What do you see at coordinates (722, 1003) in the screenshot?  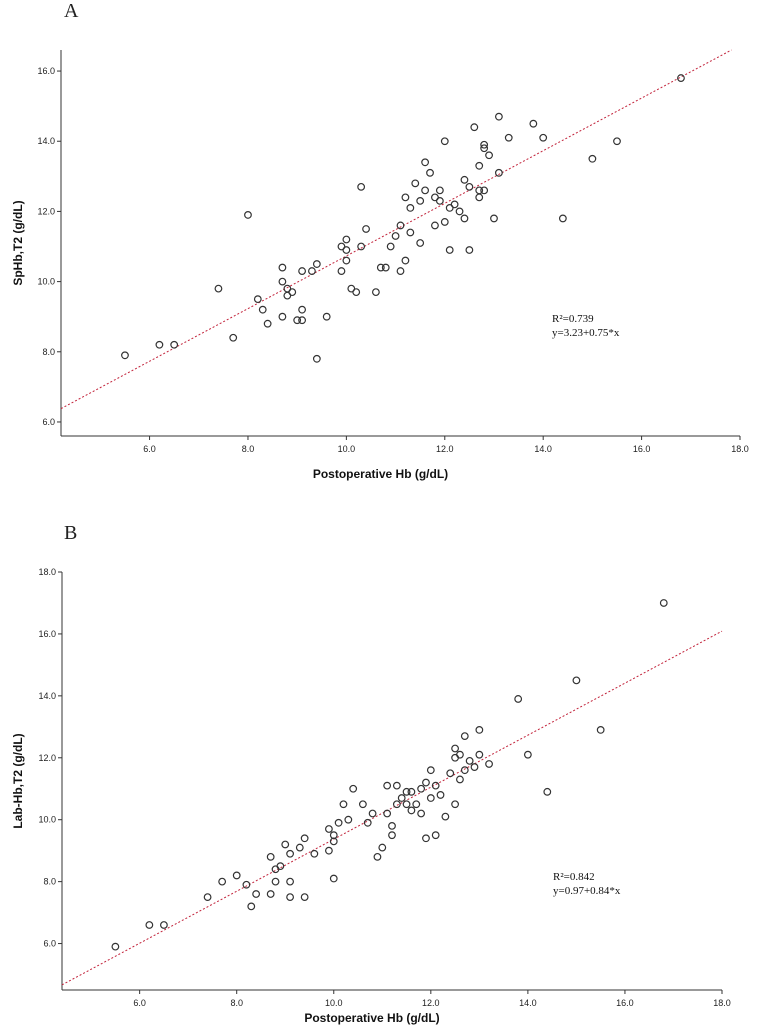 I see `x-tick-label: 18.0` at bounding box center [722, 1003].